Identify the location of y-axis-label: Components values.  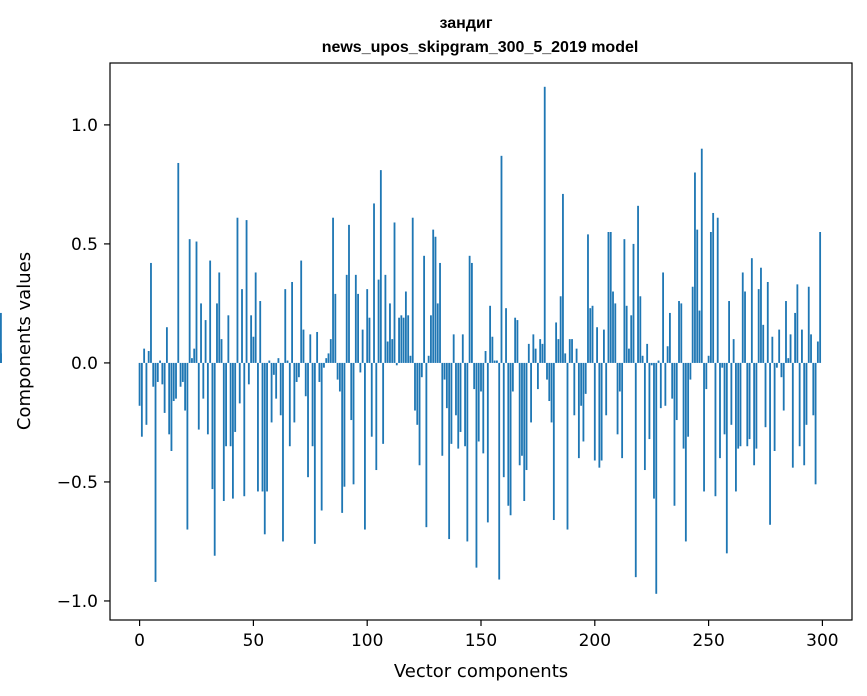
(24, 341).